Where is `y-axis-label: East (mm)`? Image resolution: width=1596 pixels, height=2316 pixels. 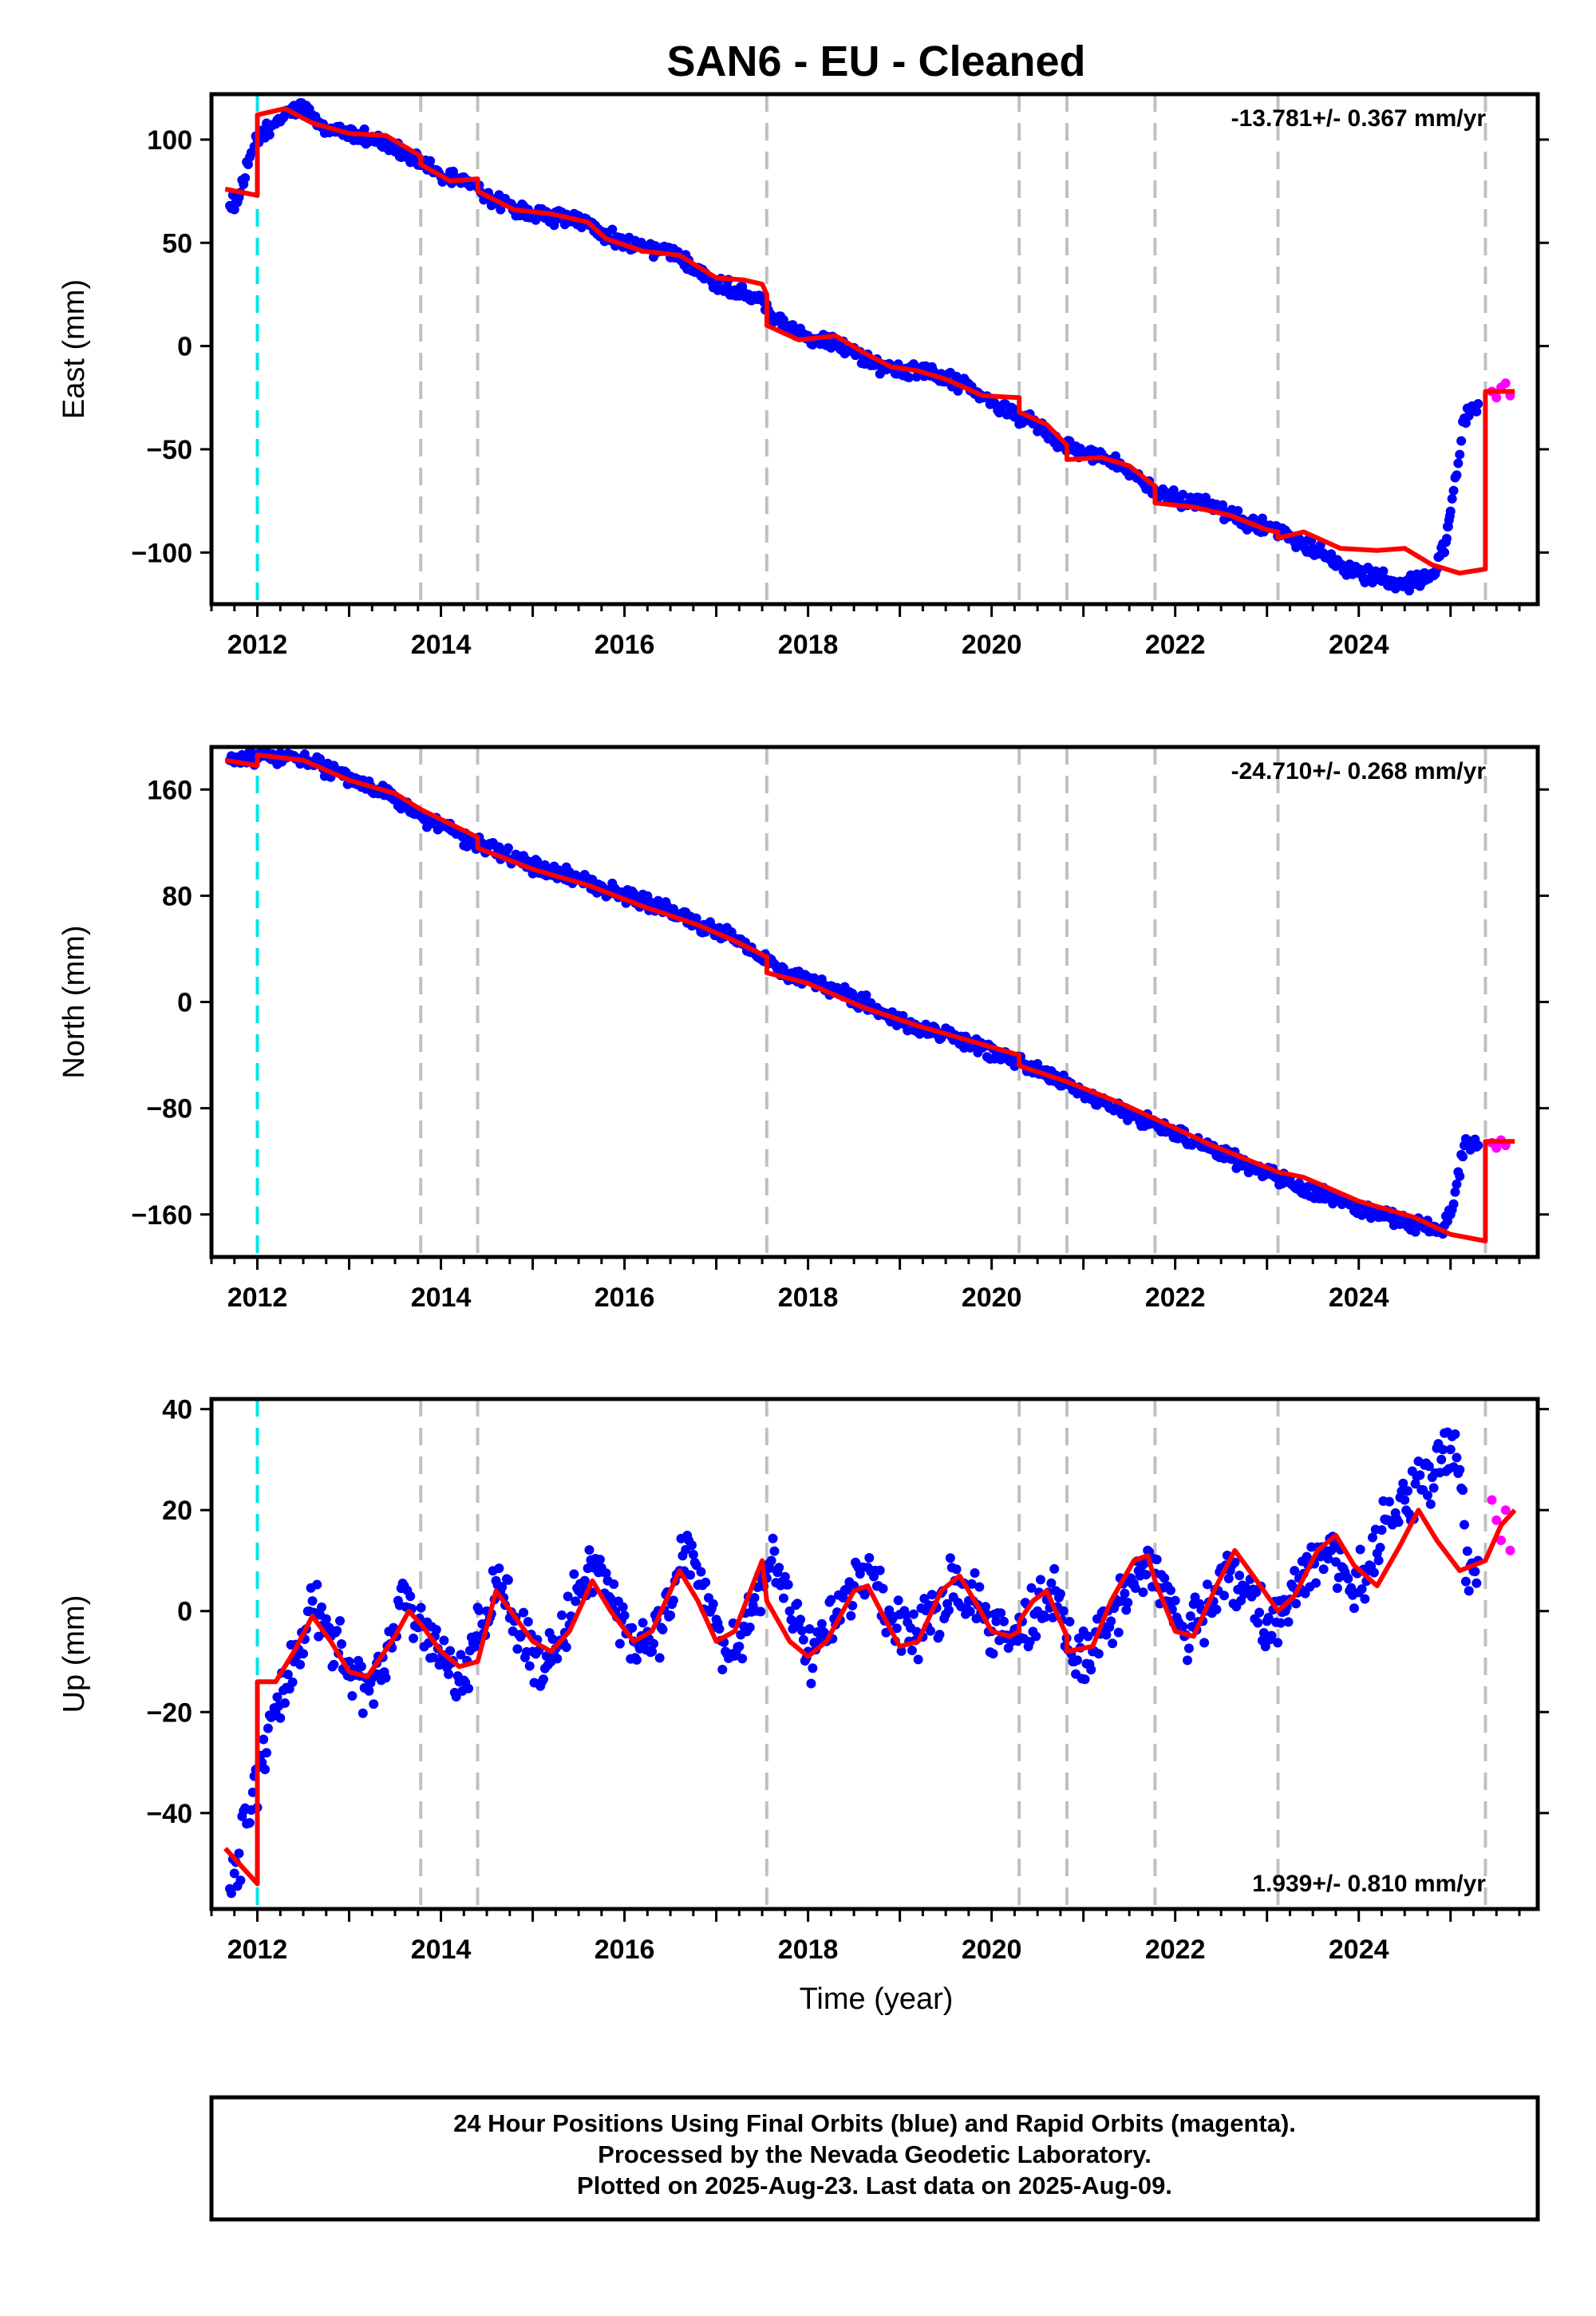 y-axis-label: East (mm) is located at coordinates (74, 349).